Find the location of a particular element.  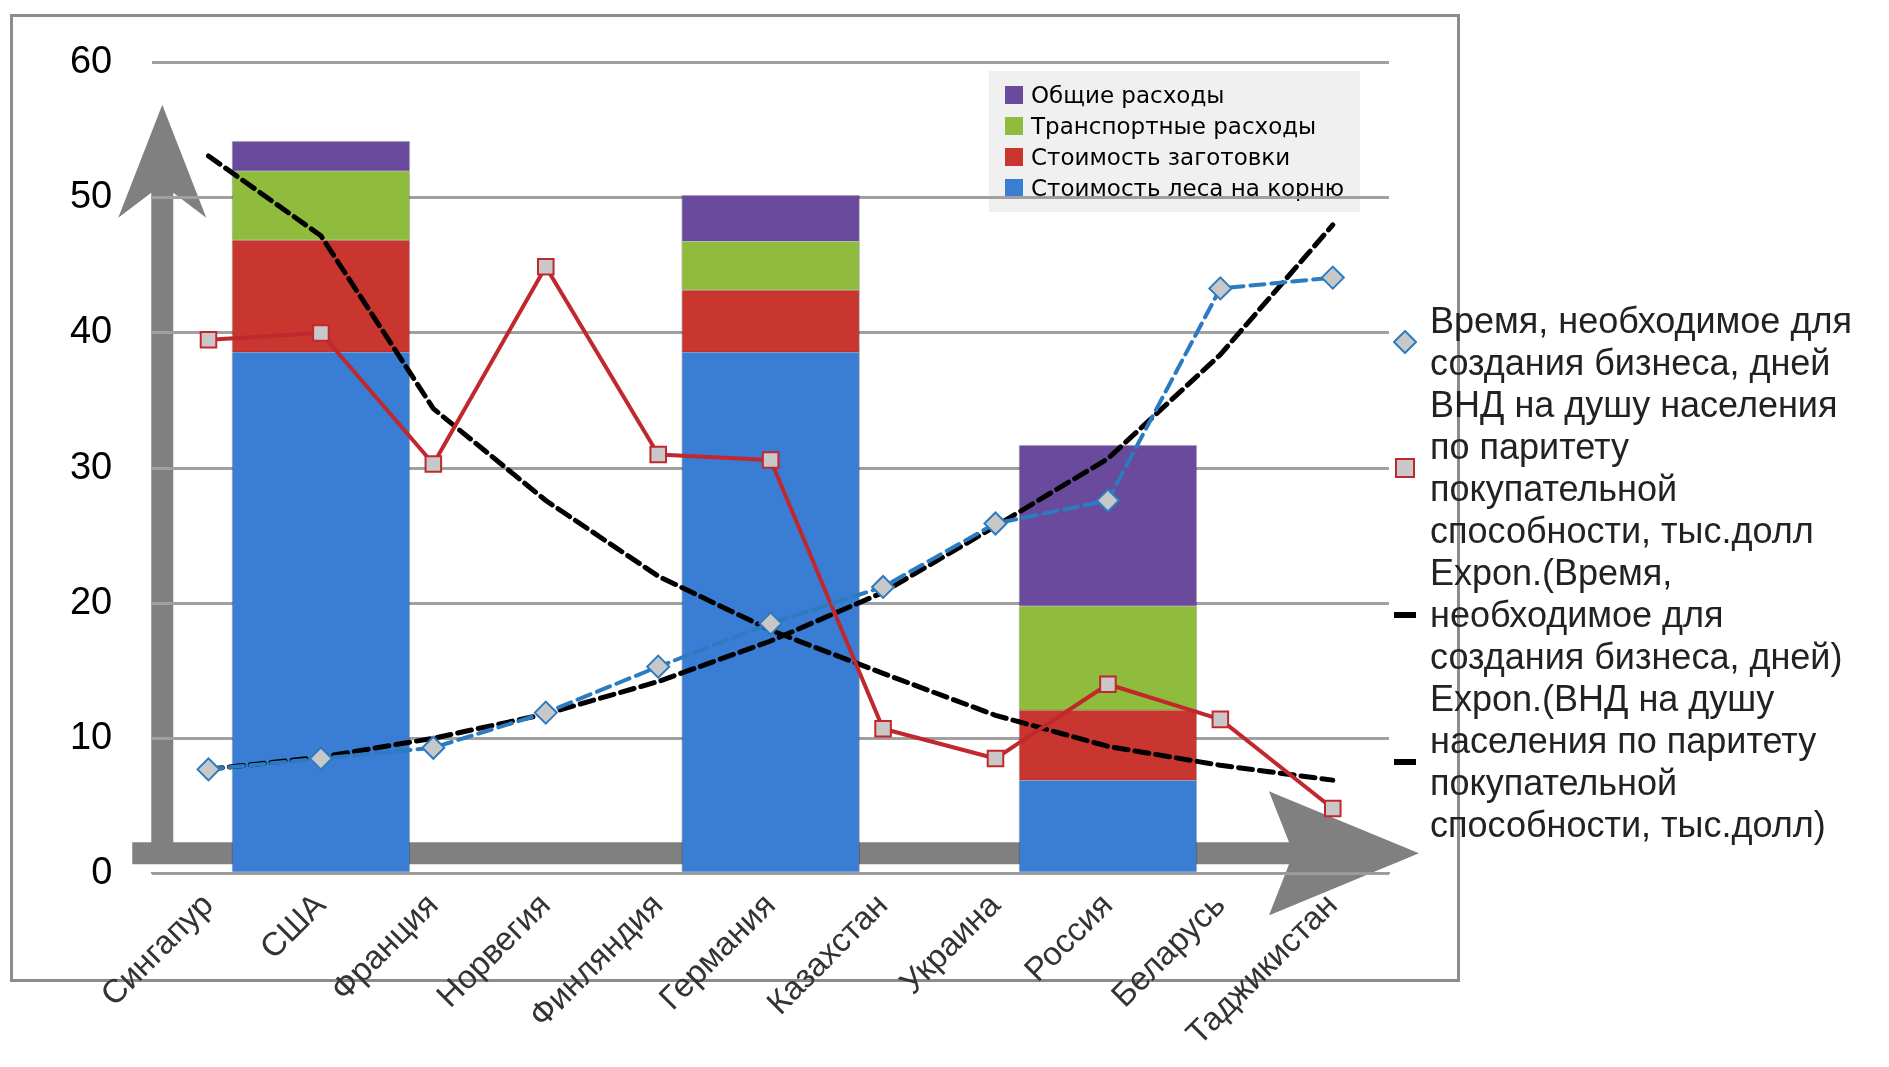

y-tick-label: 10 is located at coordinates (91, 735).